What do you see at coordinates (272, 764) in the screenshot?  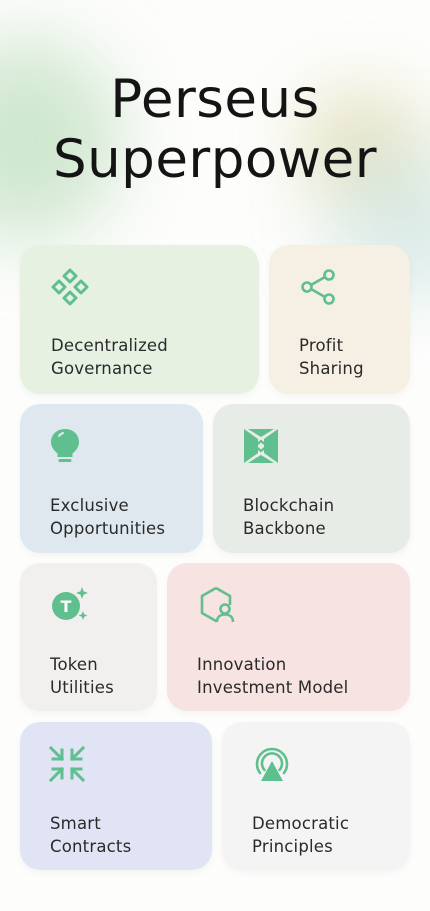 I see `broadcast-triangle-icon` at bounding box center [272, 764].